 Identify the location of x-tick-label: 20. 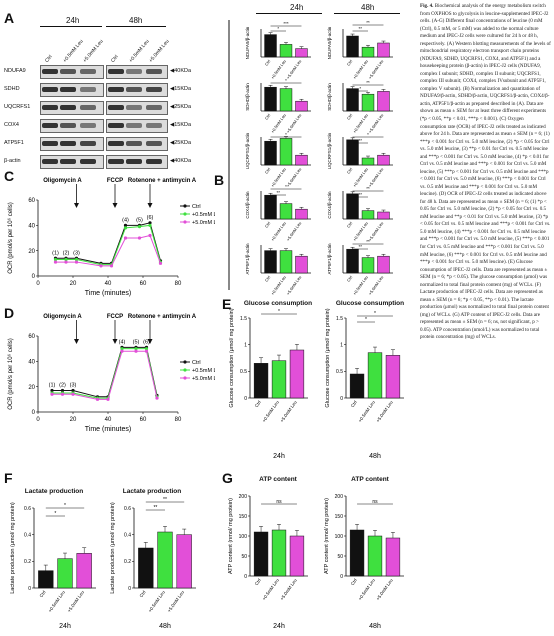
(73, 420).